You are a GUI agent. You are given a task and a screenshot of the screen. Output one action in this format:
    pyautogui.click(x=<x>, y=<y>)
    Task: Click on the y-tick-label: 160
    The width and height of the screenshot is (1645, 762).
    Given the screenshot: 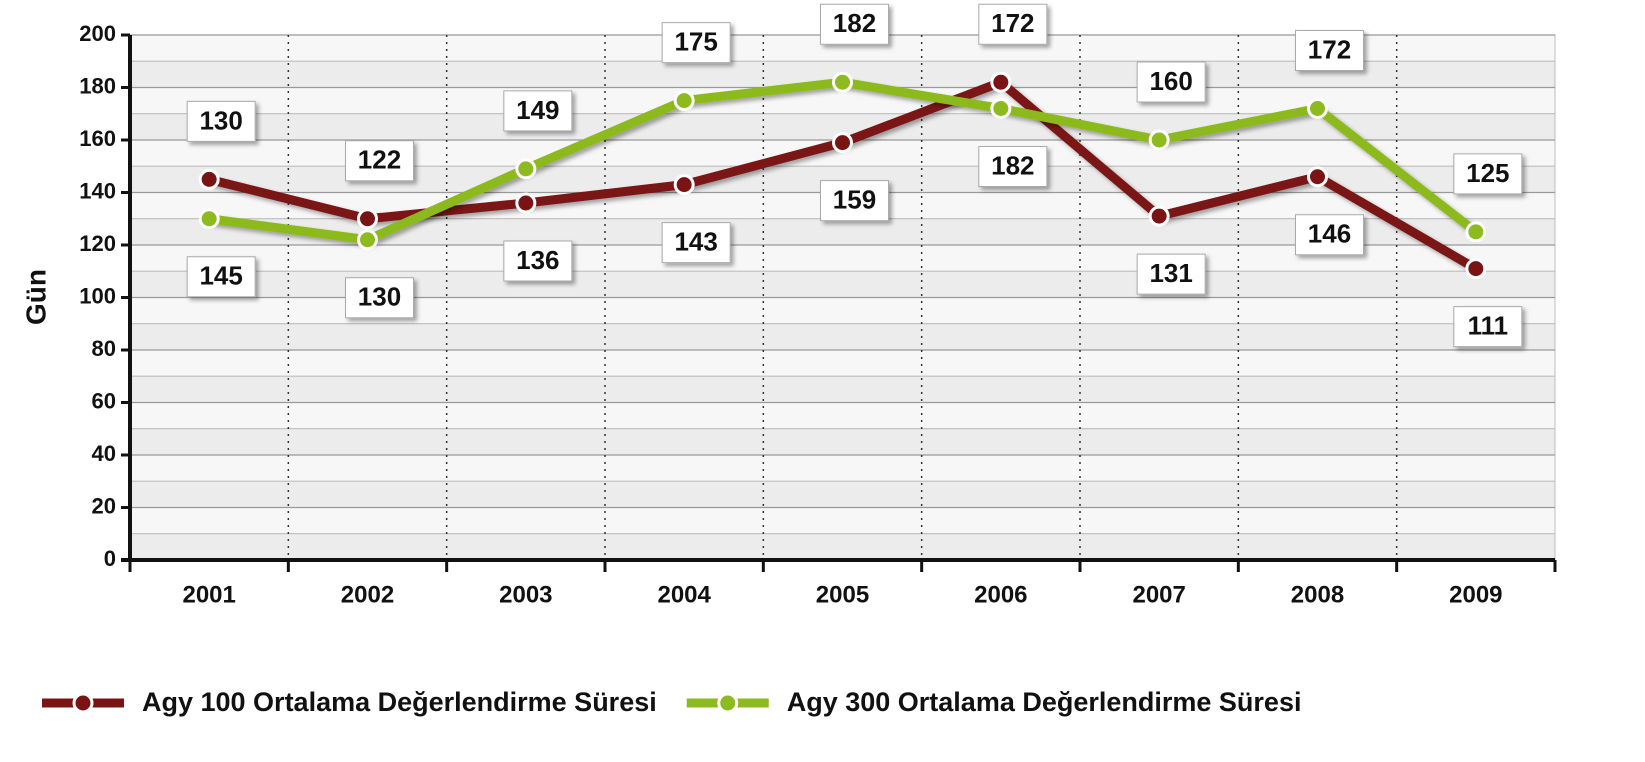 What is the action you would take?
    pyautogui.click(x=97, y=138)
    